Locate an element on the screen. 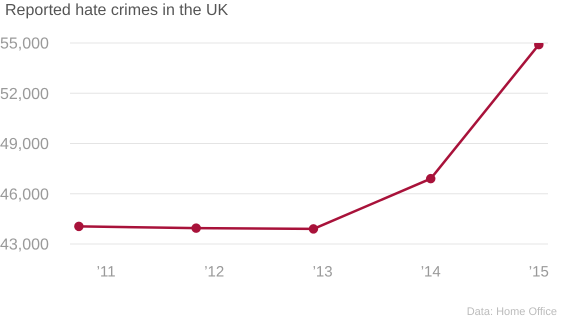  x-tick-label: ’12 is located at coordinates (214, 272).